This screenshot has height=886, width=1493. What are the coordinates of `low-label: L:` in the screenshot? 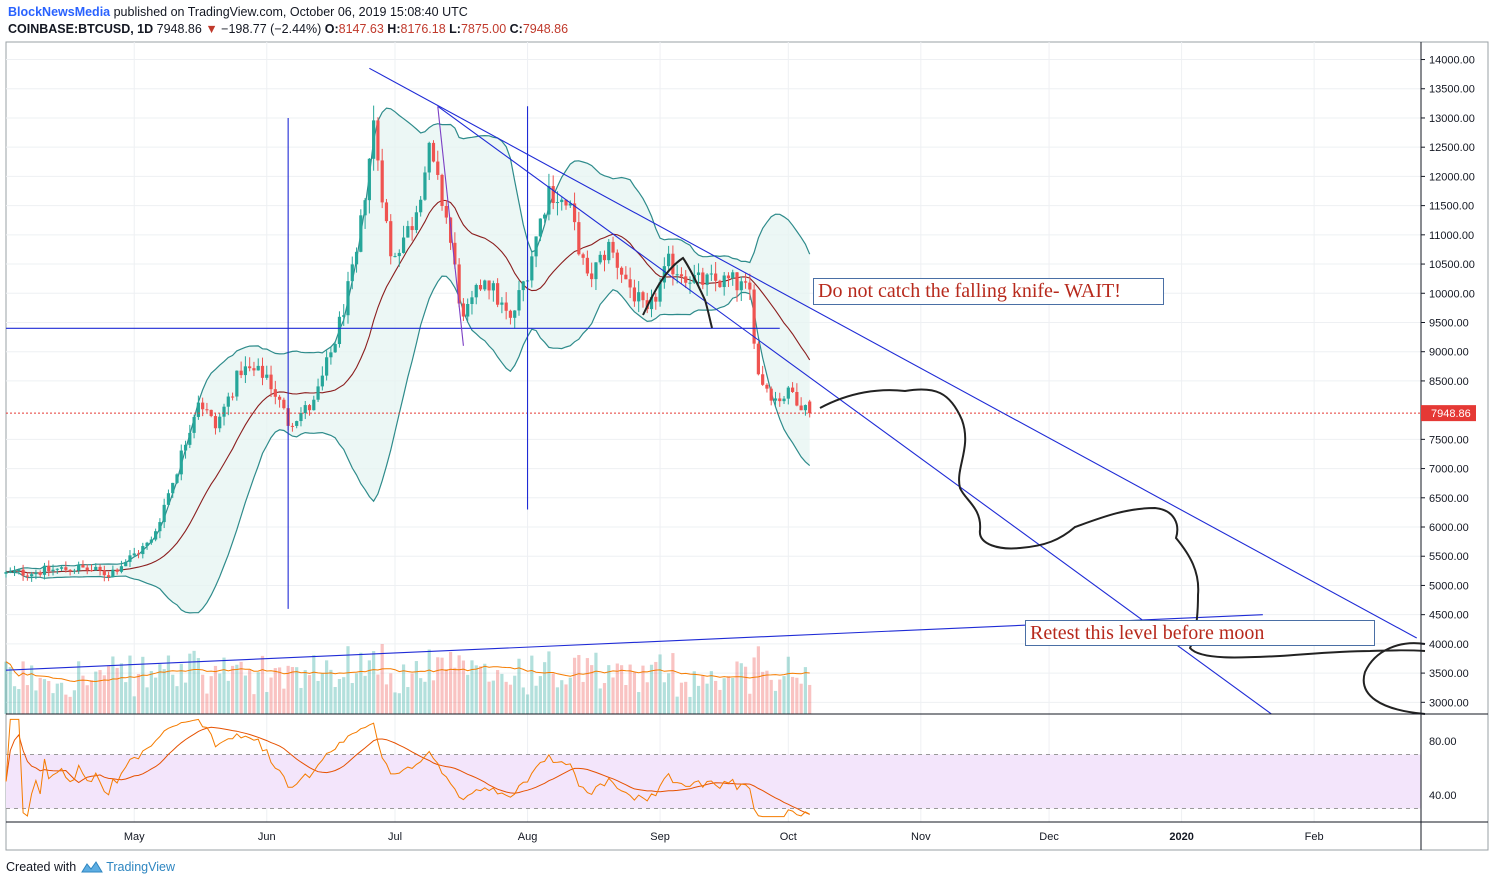 It's located at (455, 29).